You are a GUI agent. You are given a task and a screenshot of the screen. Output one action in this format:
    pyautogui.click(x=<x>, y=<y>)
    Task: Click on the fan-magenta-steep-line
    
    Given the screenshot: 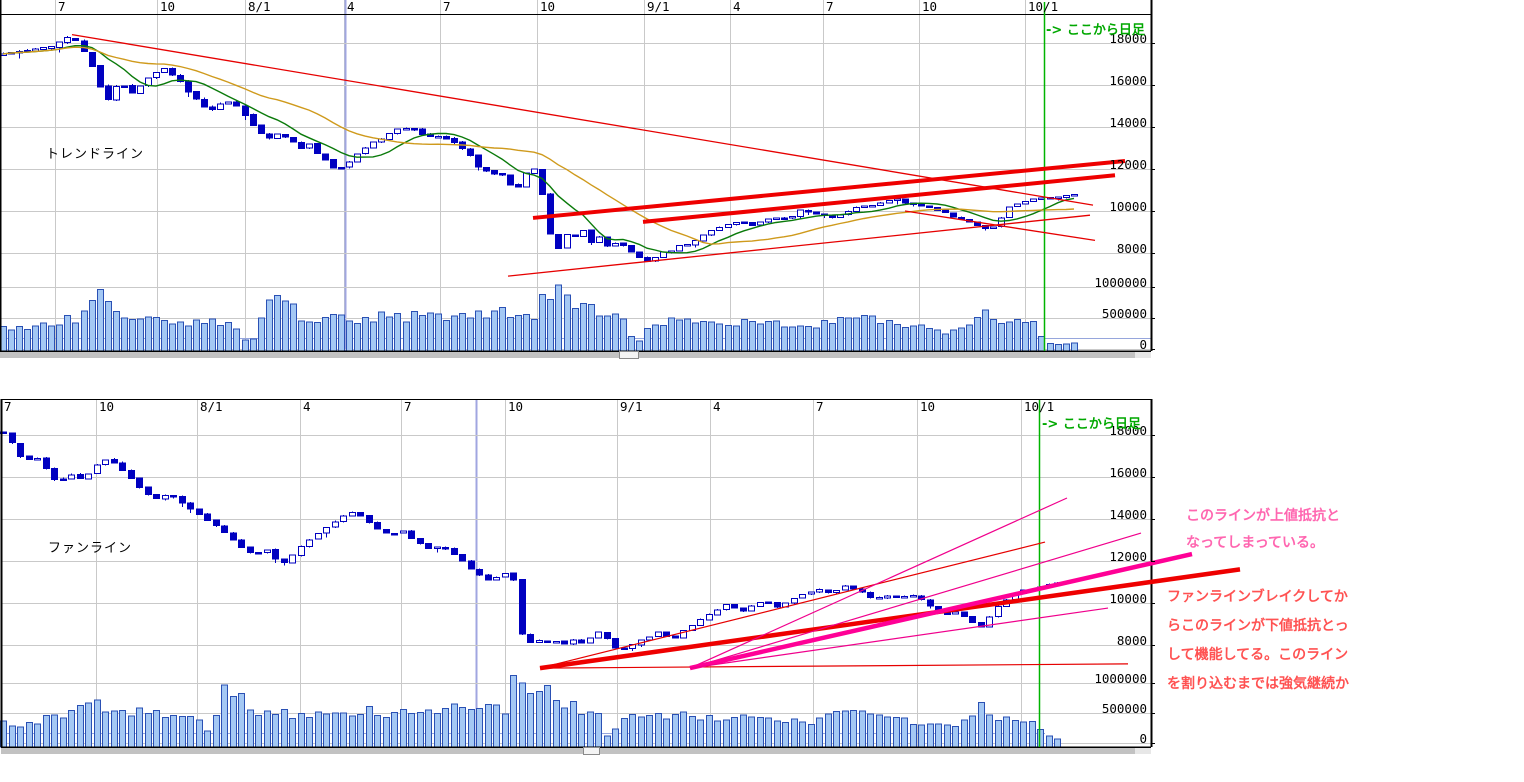 What is the action you would take?
    pyautogui.click(x=878, y=583)
    